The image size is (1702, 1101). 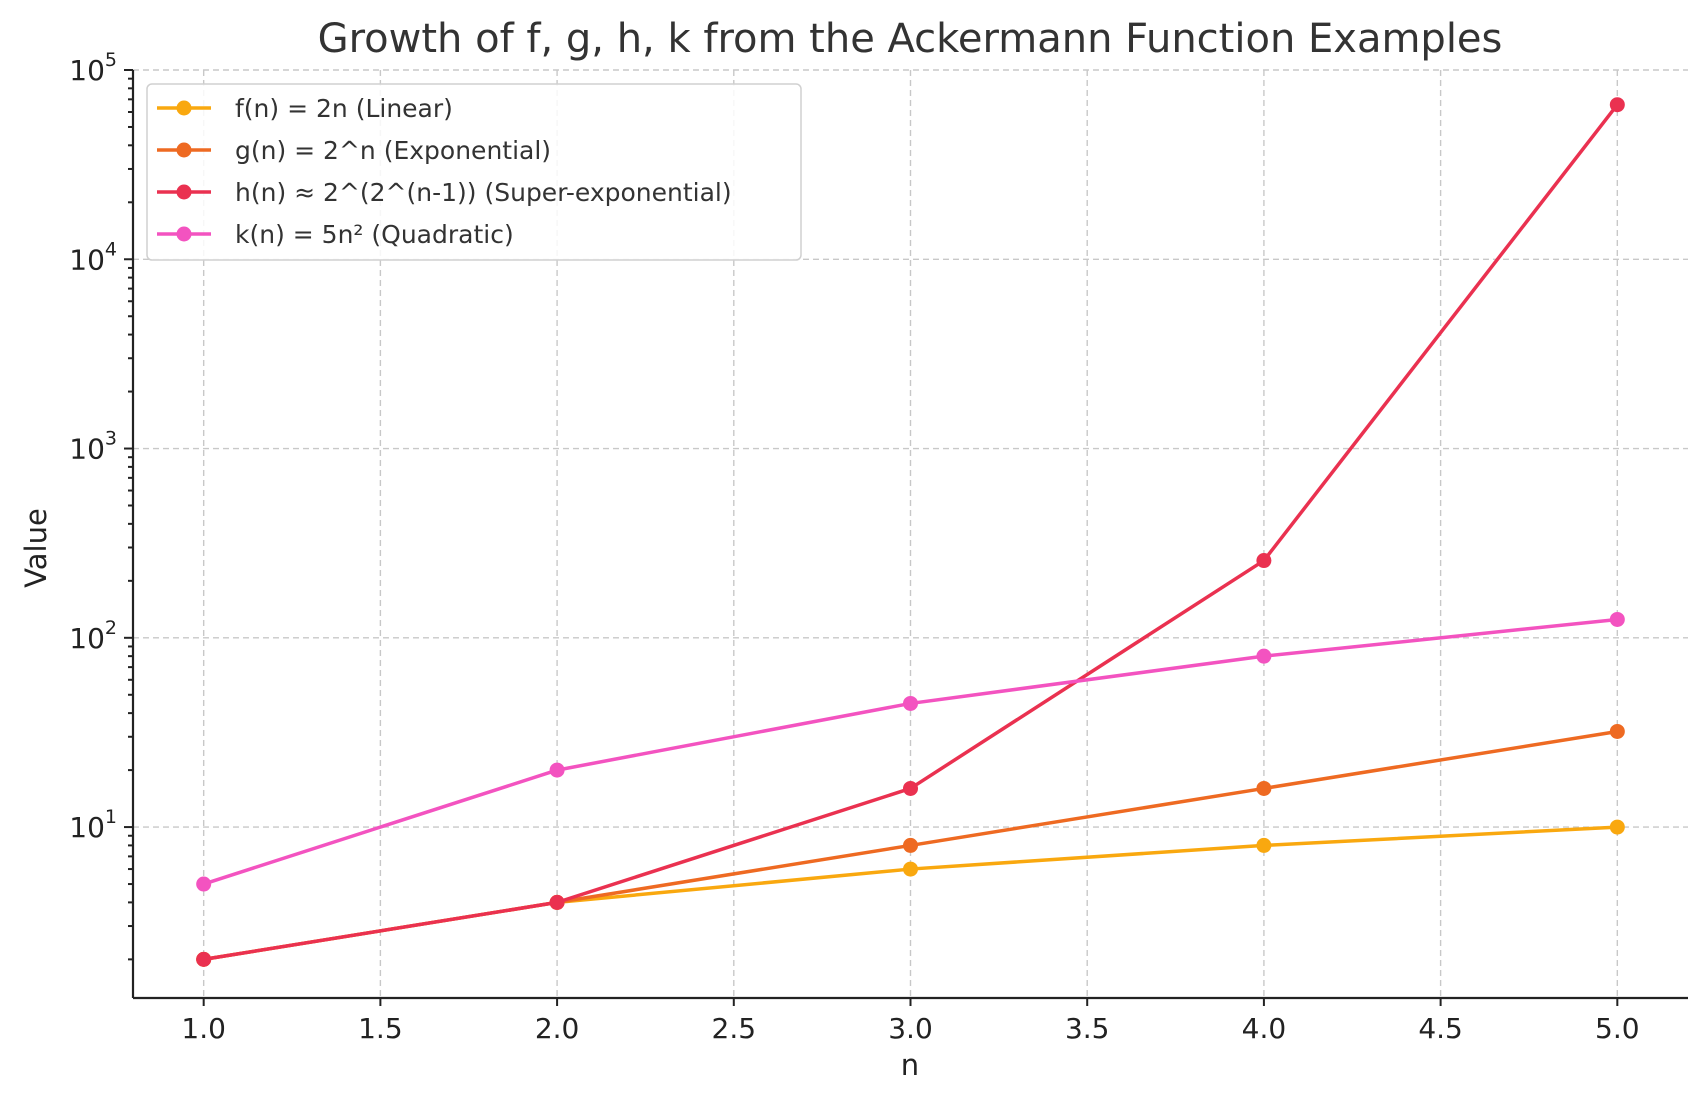 What do you see at coordinates (93, 825) in the screenshot?
I see `y-tick-label: 10¹` at bounding box center [93, 825].